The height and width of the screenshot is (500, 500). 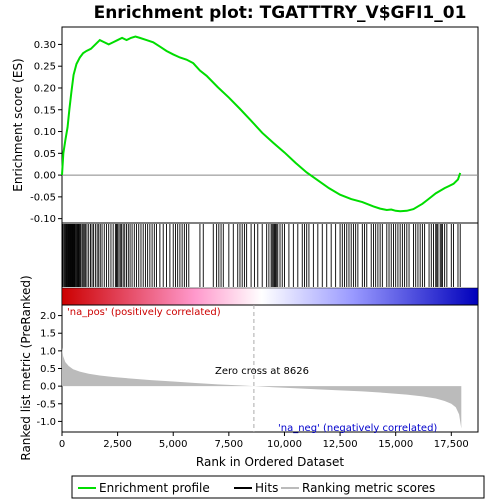 I want to click on metric-y-tick-label: 1.5, so click(x=48, y=334).